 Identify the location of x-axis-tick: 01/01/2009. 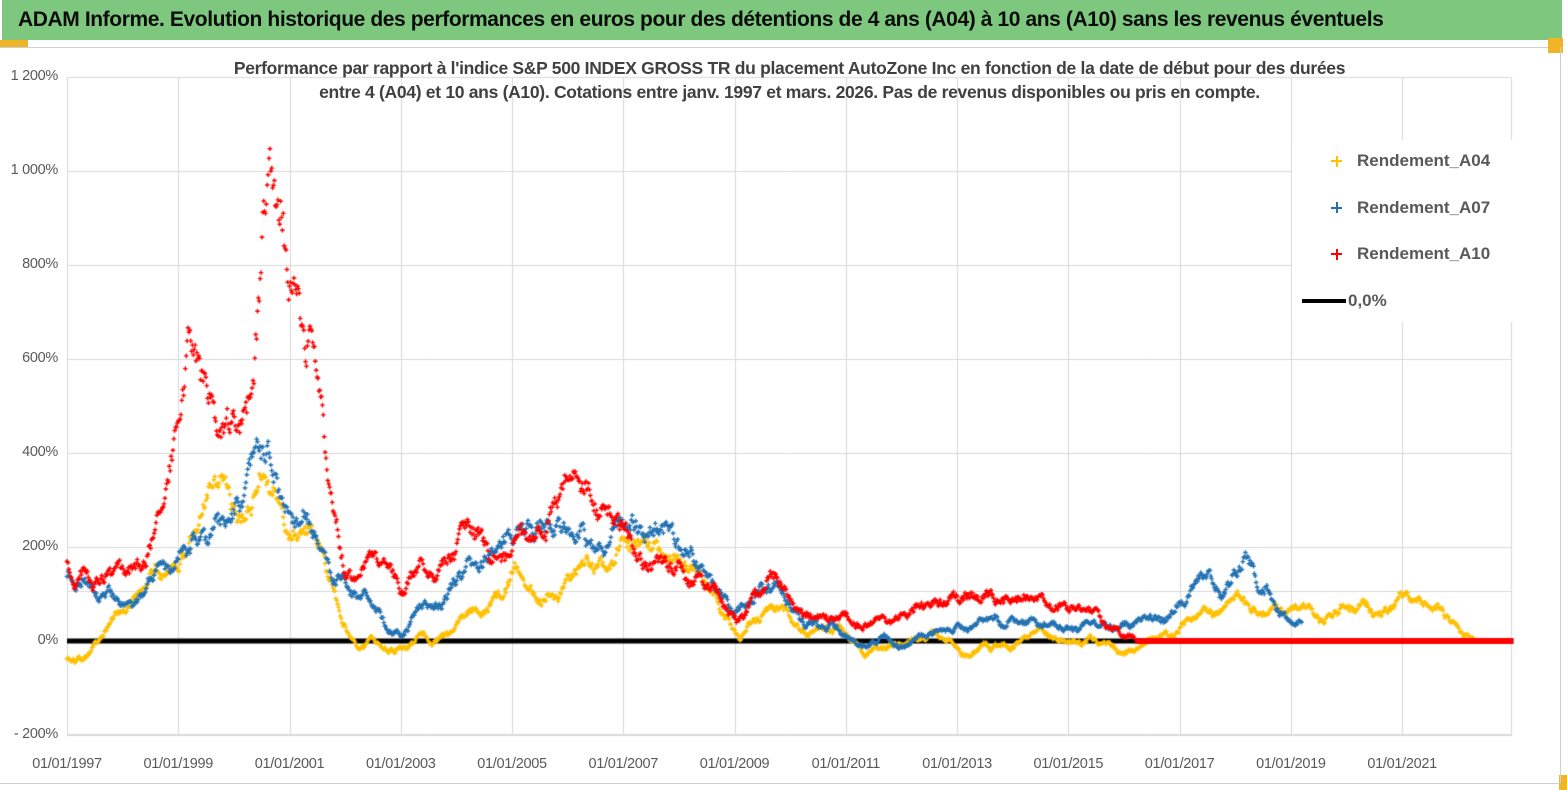
(734, 764).